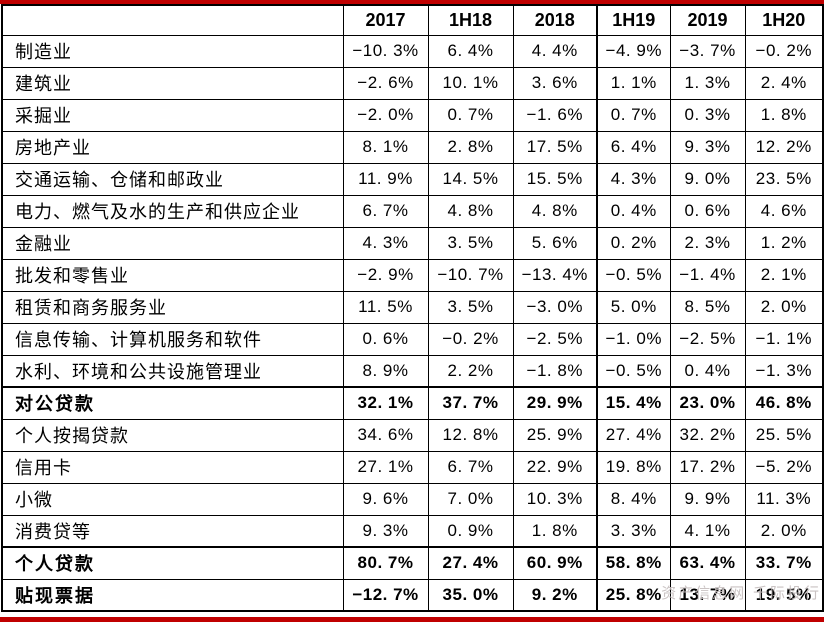 The width and height of the screenshot is (824, 622). What do you see at coordinates (633, 563) in the screenshot?
I see `value-cell: 58. 8%` at bounding box center [633, 563].